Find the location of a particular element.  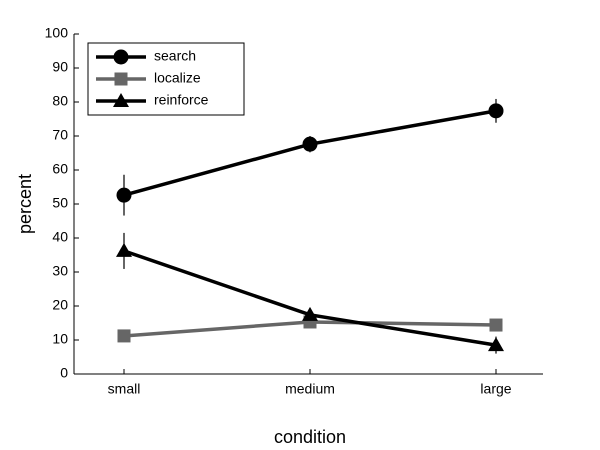

legend-label: search is located at coordinates (175, 56).